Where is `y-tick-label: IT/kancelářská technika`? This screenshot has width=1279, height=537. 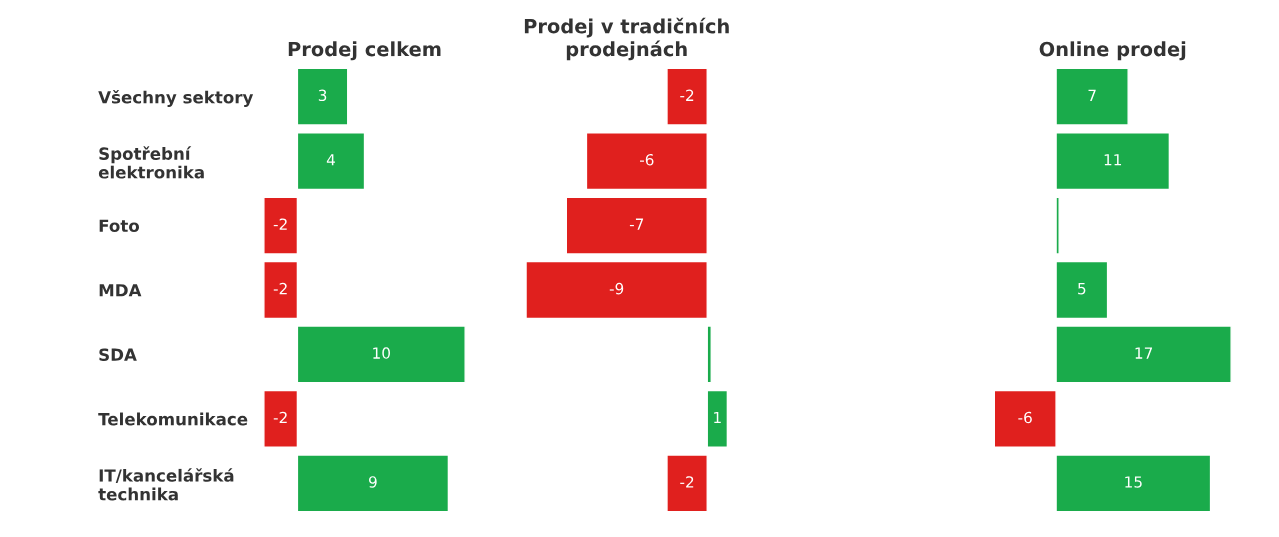
y-tick-label: IT/kancelářská technika is located at coordinates (166, 484).